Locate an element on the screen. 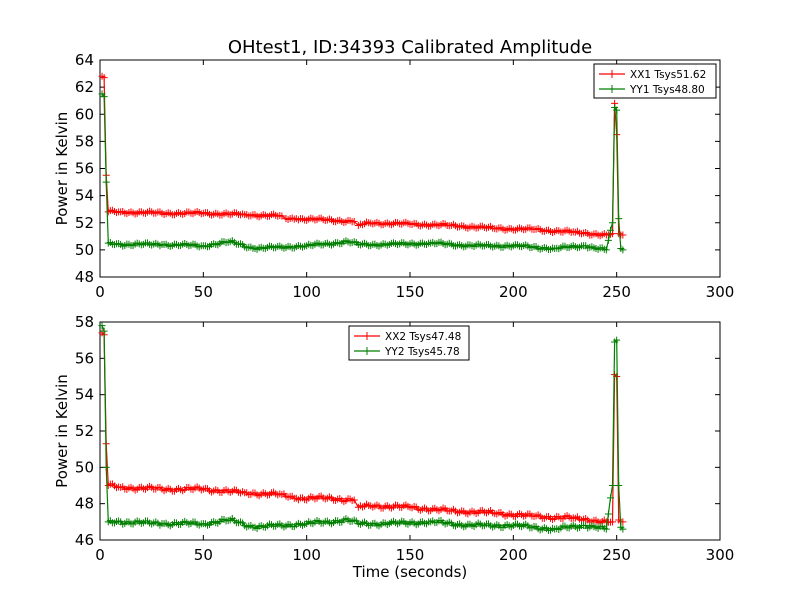 This screenshot has height=600, width=800. legend-label: YY1 Tsys48.80 is located at coordinates (667, 90).